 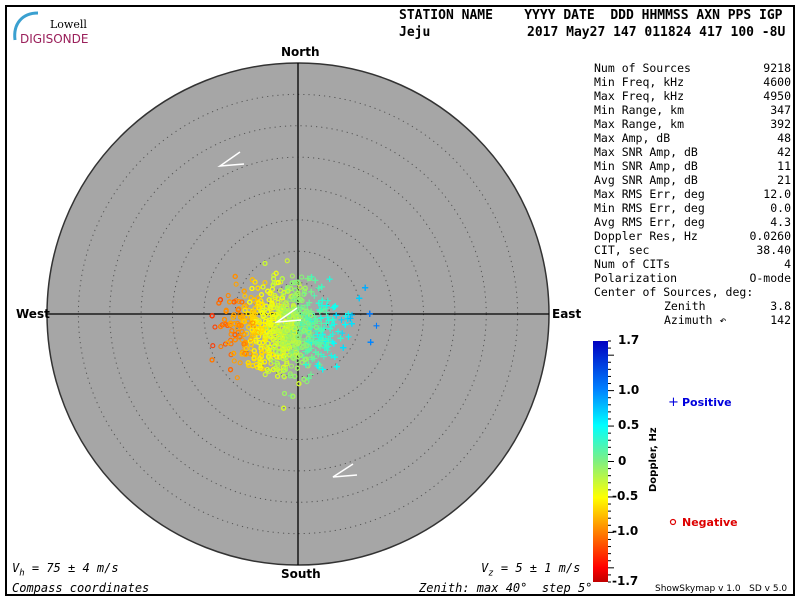 What do you see at coordinates (673, 402) in the screenshot?
I see `positive-marker-icon: +` at bounding box center [673, 402].